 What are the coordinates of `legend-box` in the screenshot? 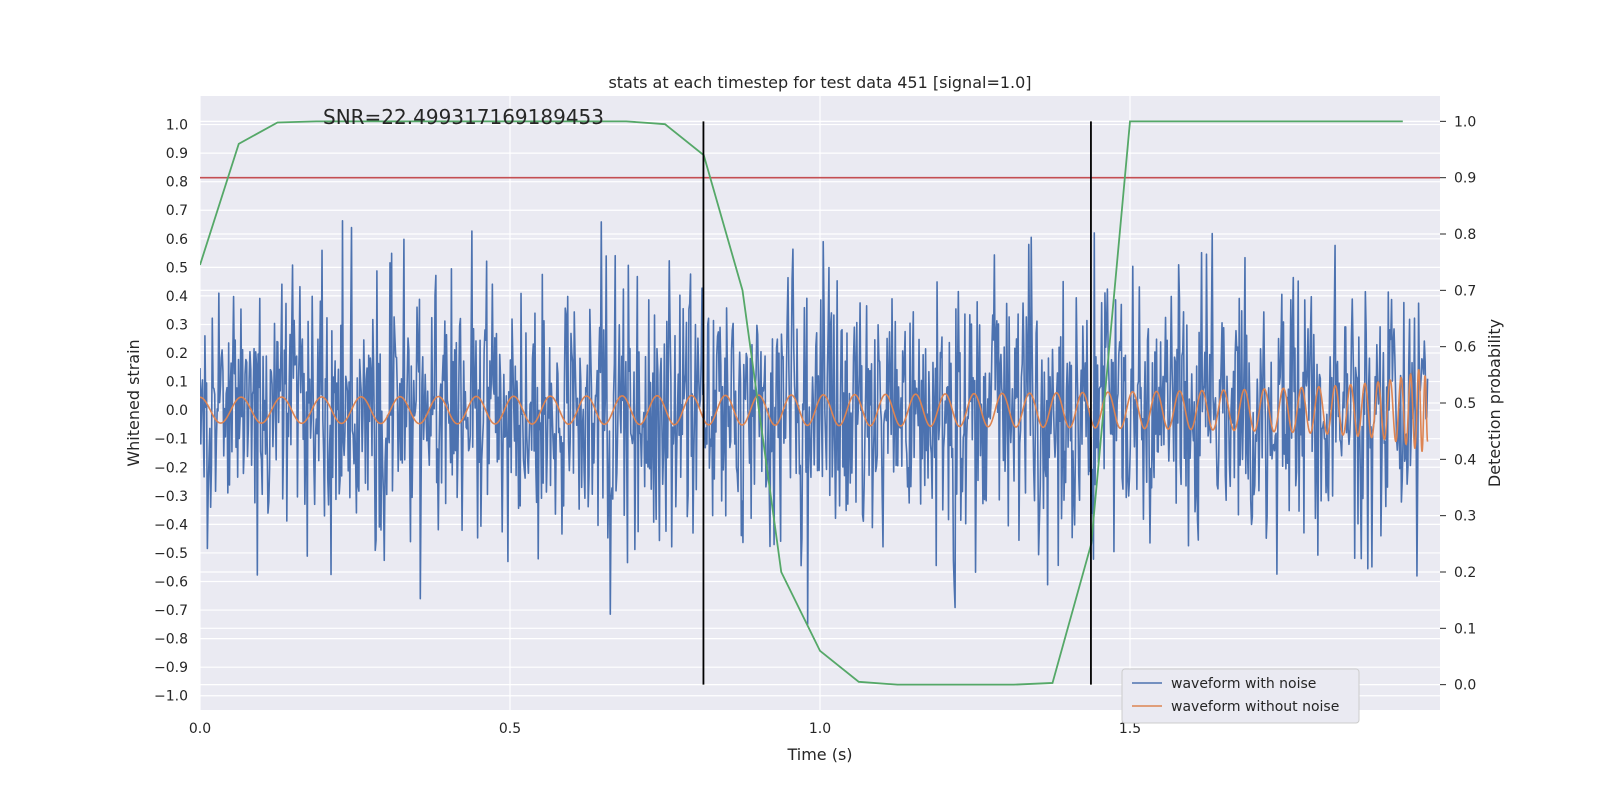 It's located at (1240, 696).